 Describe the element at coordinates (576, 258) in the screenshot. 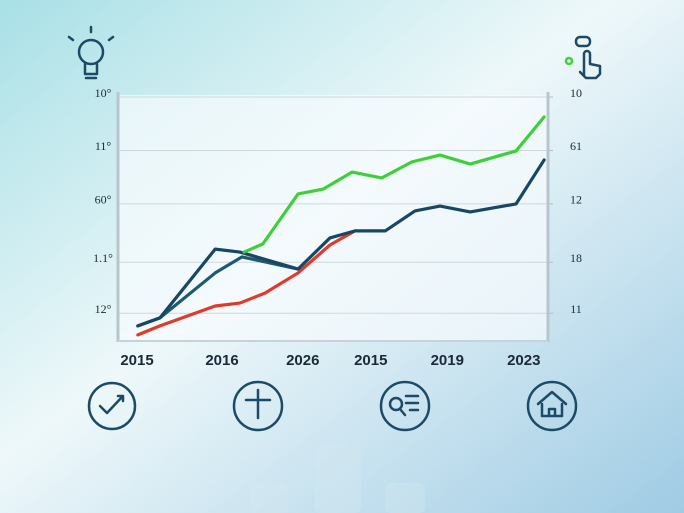

I see `y2-tick-label: 18` at that location.